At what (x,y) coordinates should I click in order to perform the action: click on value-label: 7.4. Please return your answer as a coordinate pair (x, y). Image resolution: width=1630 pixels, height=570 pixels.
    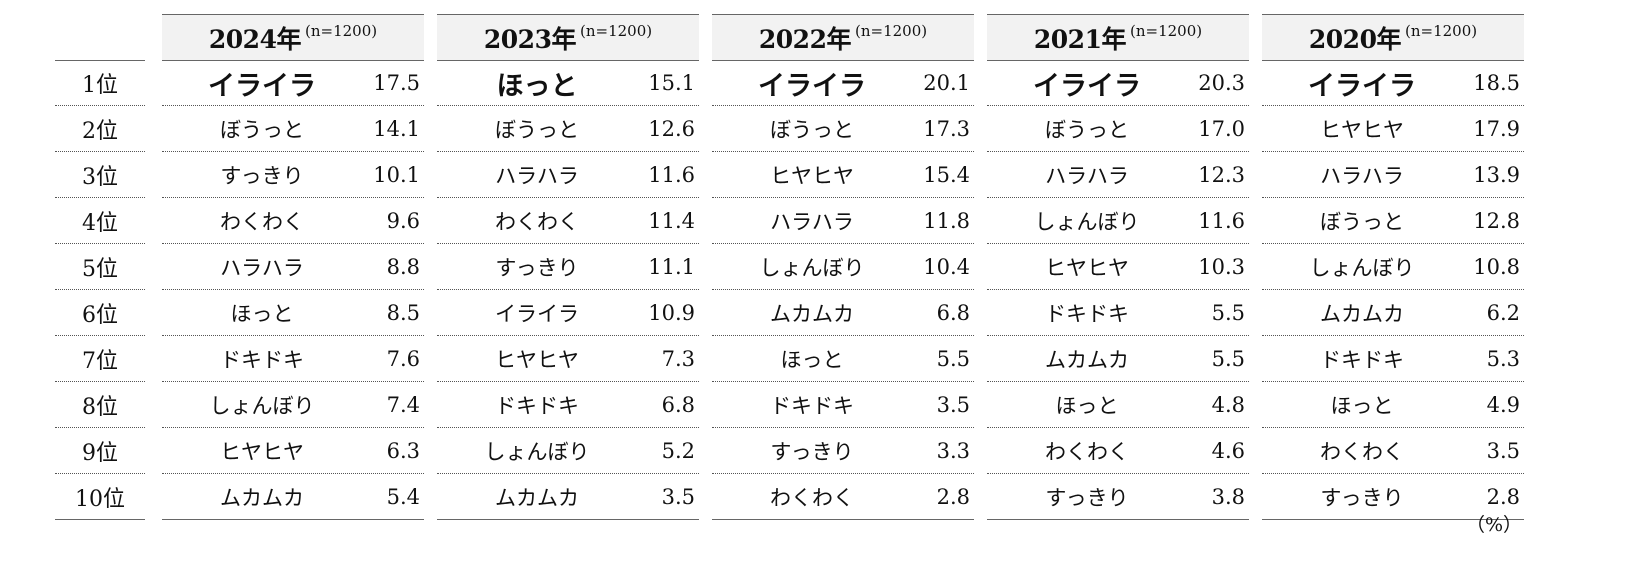
    Looking at the image, I should click on (403, 404).